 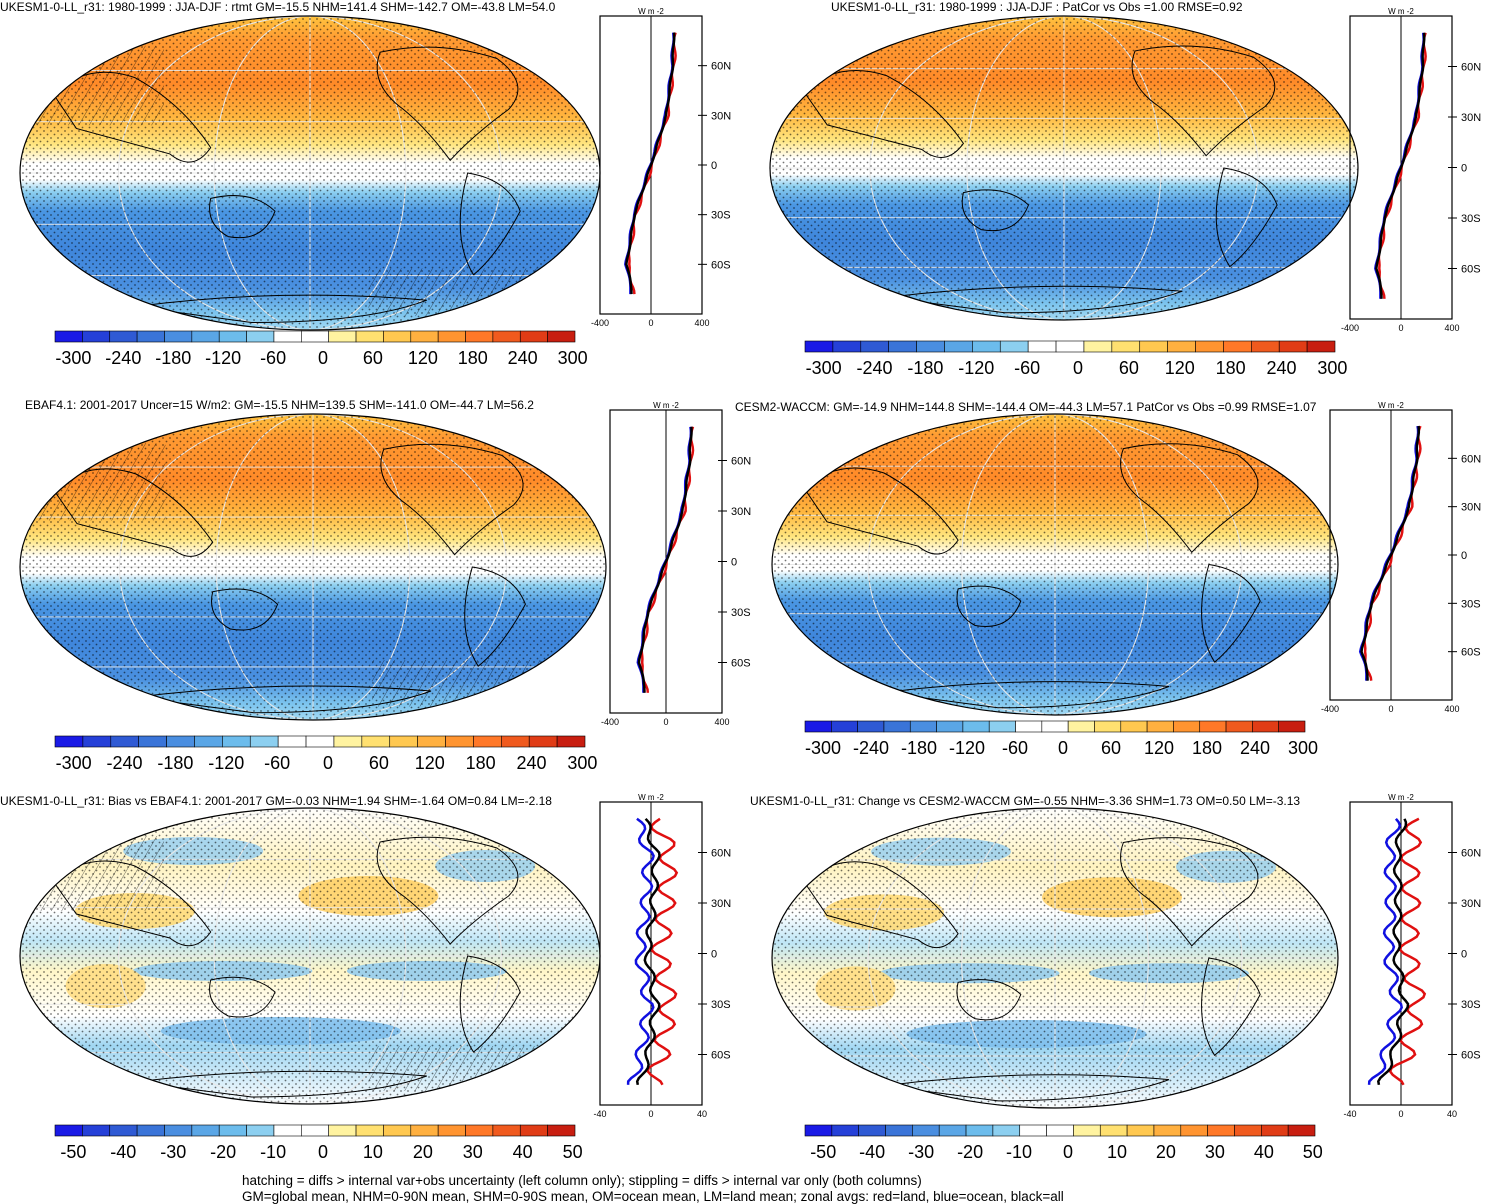 I want to click on zonal-line-land, so click(x=1407, y=951).